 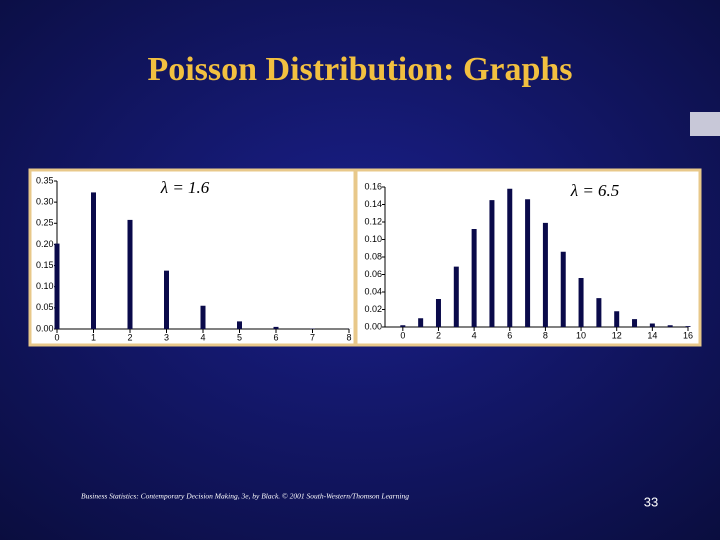 What do you see at coordinates (45, 202) in the screenshot?
I see `y-tick-label: 0.30` at bounding box center [45, 202].